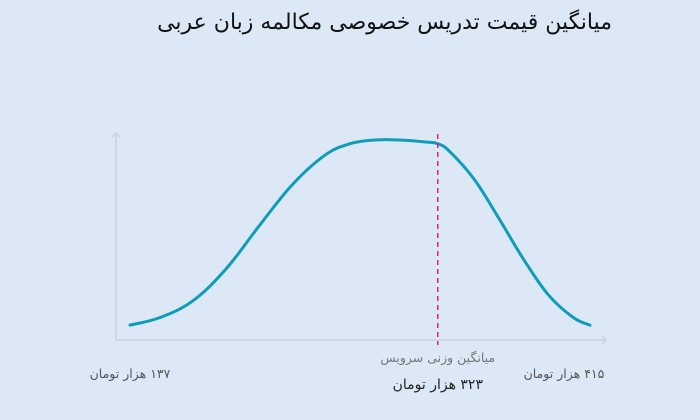 Image resolution: width=700 pixels, height=420 pixels. What do you see at coordinates (116, 135) in the screenshot?
I see `y-axis-arrow-icon` at bounding box center [116, 135].